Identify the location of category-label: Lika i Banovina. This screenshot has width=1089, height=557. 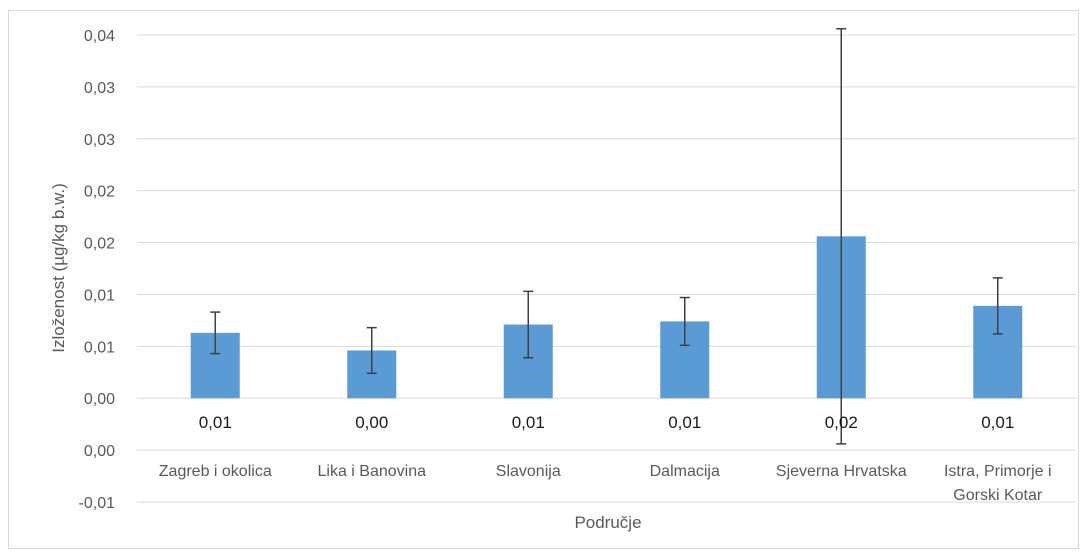
(371, 471).